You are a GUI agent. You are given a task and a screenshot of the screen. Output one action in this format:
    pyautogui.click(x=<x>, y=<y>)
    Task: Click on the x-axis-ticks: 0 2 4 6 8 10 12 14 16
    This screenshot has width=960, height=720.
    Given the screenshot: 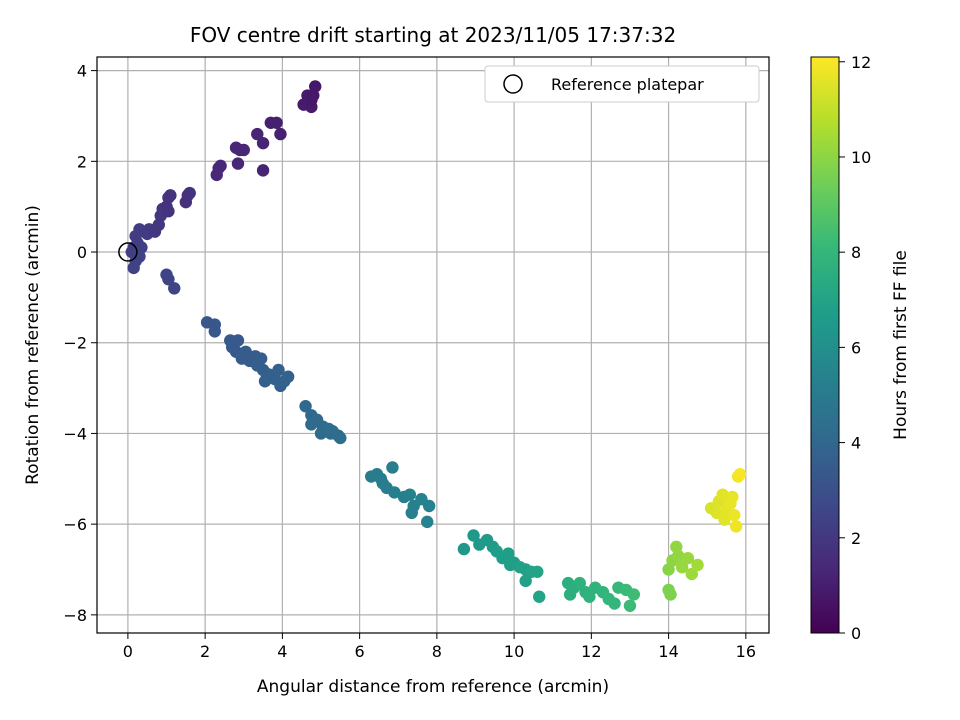 What is the action you would take?
    pyautogui.click(x=439, y=647)
    